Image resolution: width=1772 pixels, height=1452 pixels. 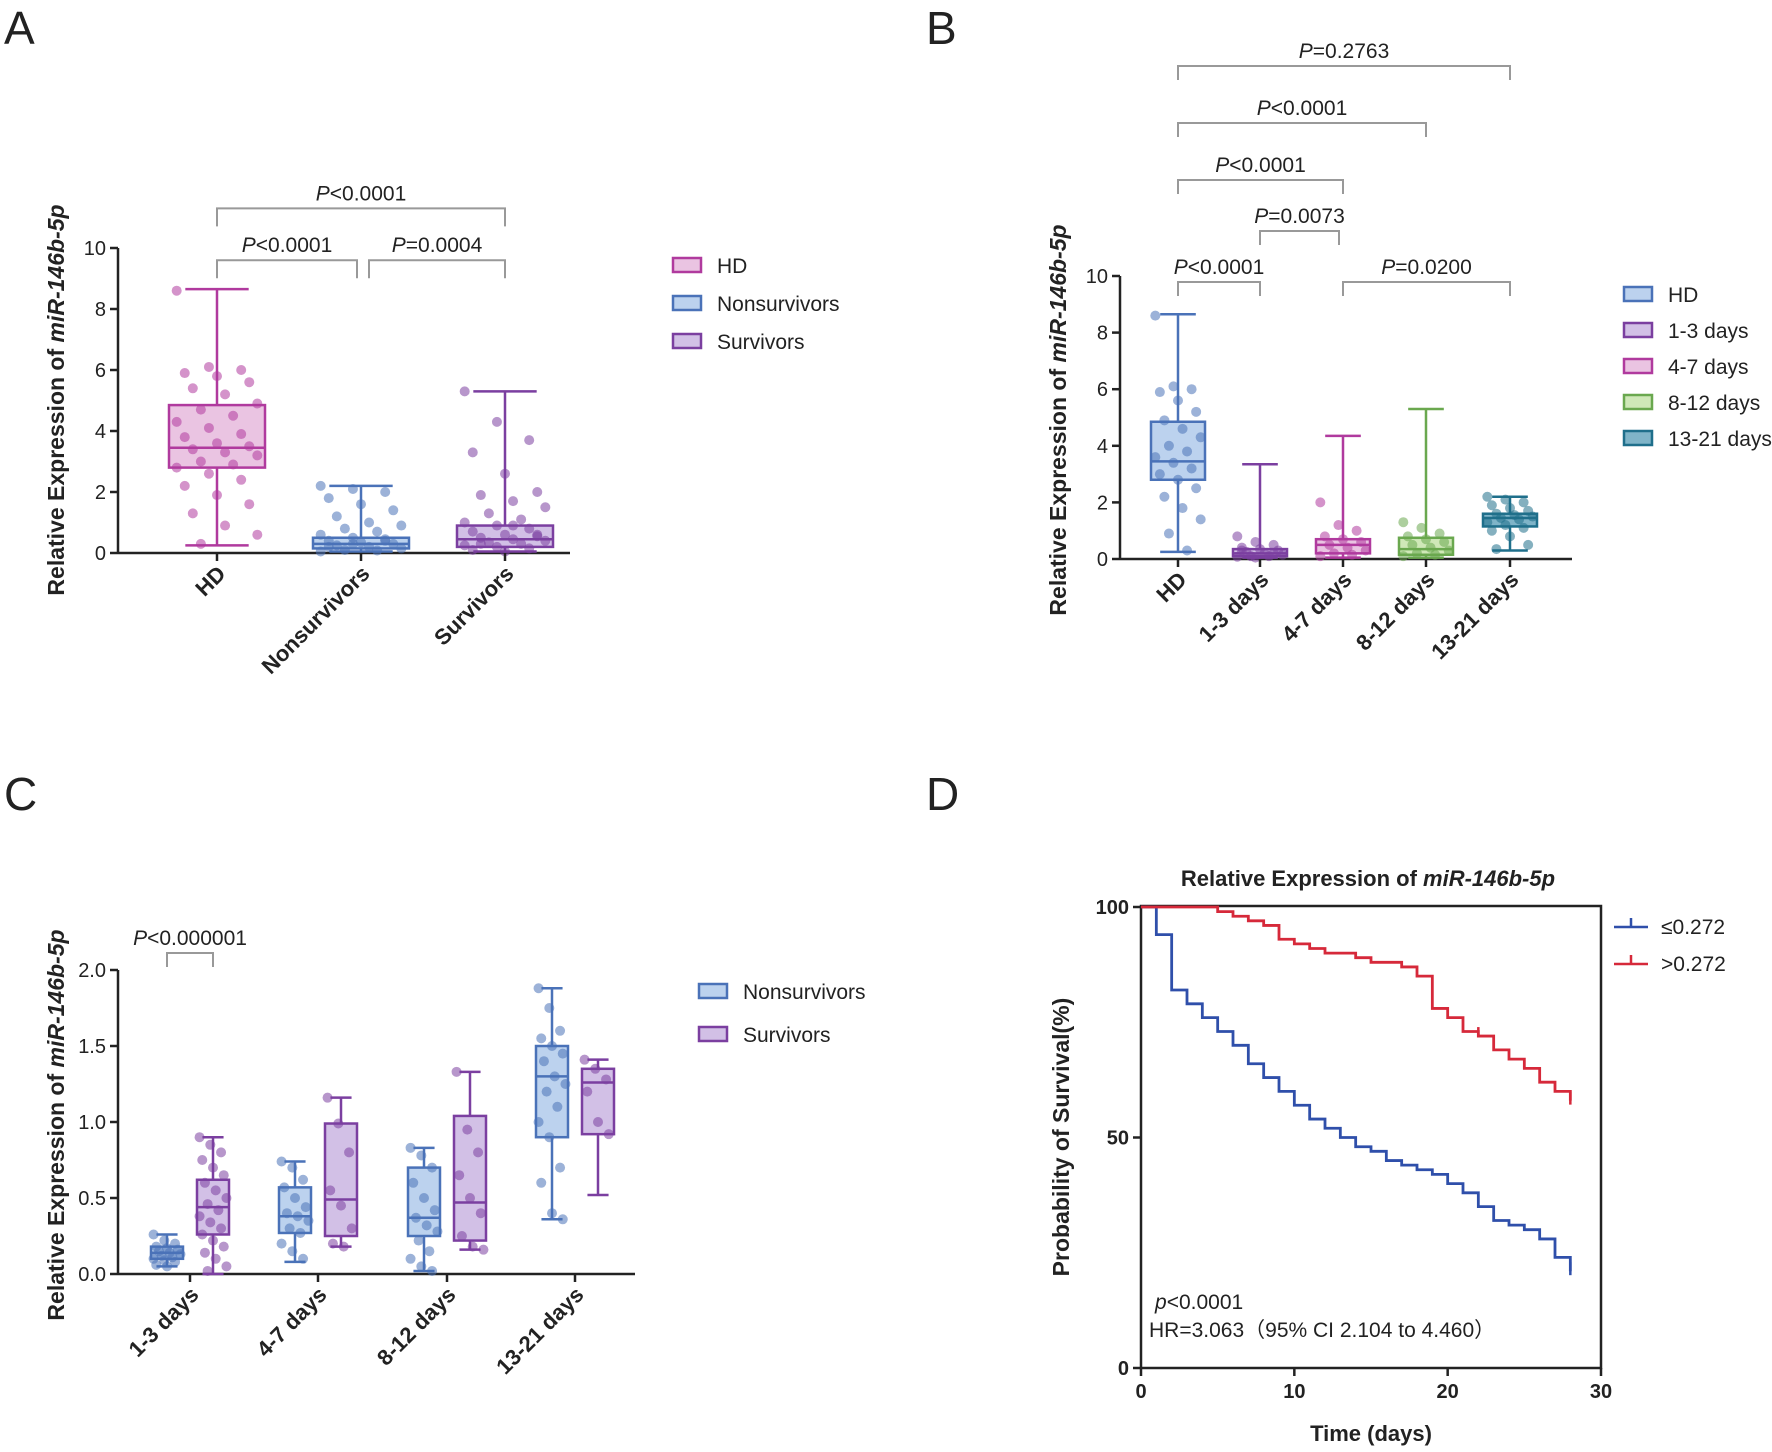 I want to click on p-value: =0.0200, so click(x=1433, y=267).